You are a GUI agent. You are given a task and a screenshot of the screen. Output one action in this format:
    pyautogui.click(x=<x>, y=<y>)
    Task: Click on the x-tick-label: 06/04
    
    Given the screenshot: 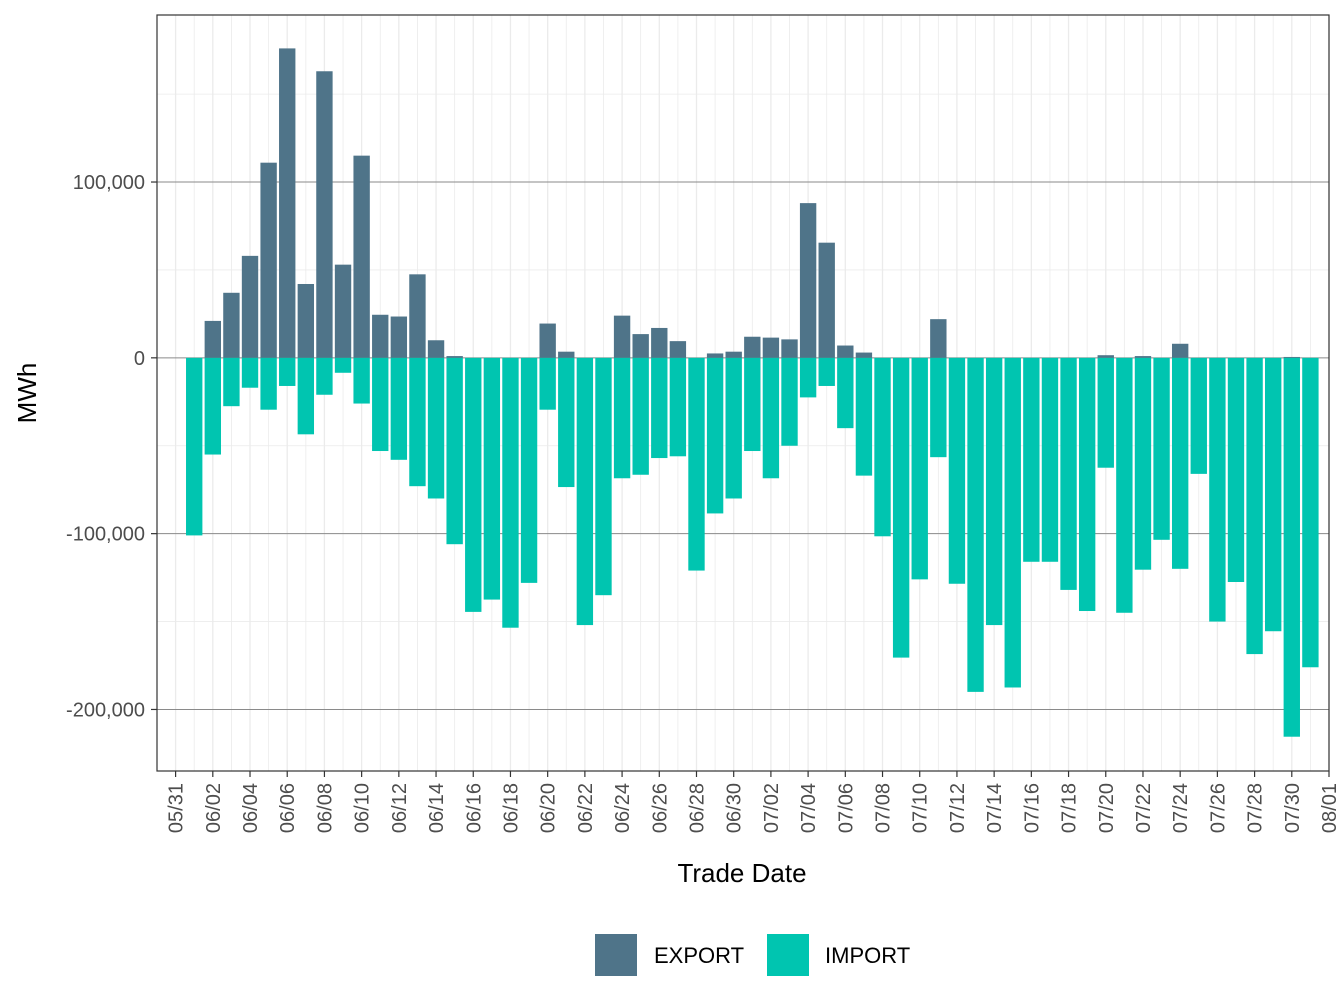 What is the action you would take?
    pyautogui.click(x=251, y=808)
    